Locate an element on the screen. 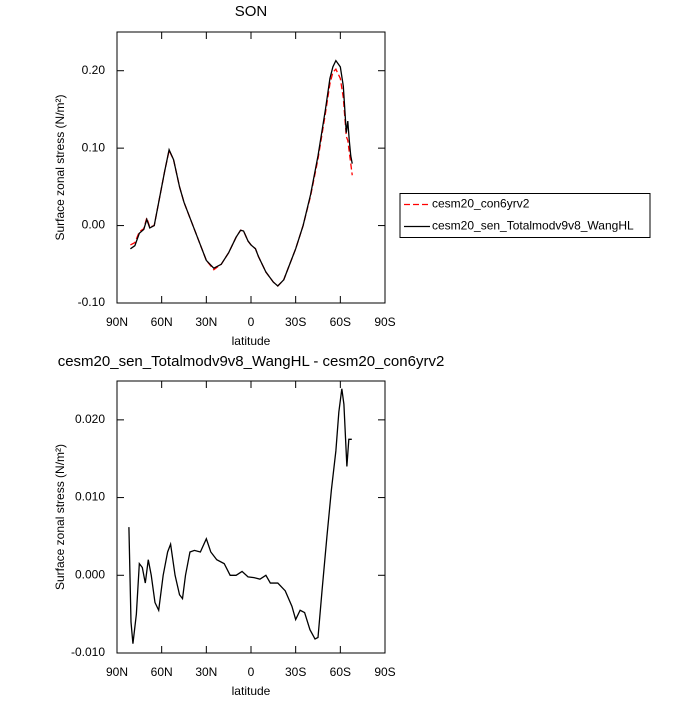  chart-title: SON is located at coordinates (251, 11).